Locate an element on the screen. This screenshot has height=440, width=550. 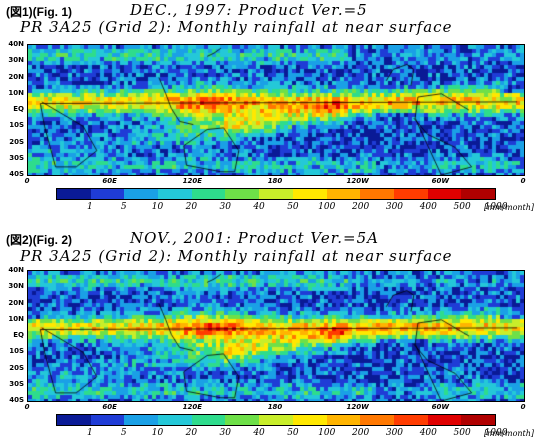
figure-tag: (図1)(Fig. 1) is located at coordinates (39, 12).